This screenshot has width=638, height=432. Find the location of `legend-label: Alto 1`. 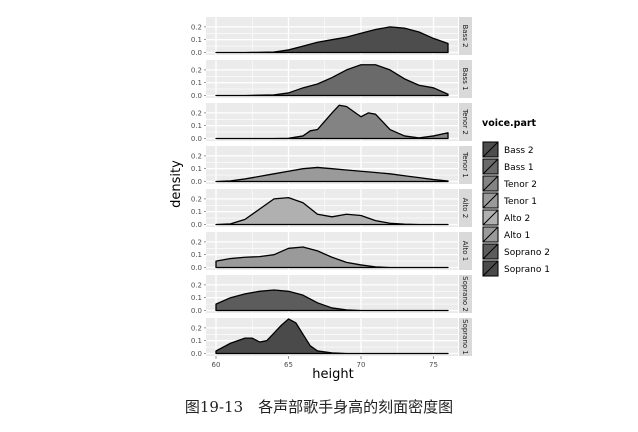

legend-label: Alto 1 is located at coordinates (517, 236).